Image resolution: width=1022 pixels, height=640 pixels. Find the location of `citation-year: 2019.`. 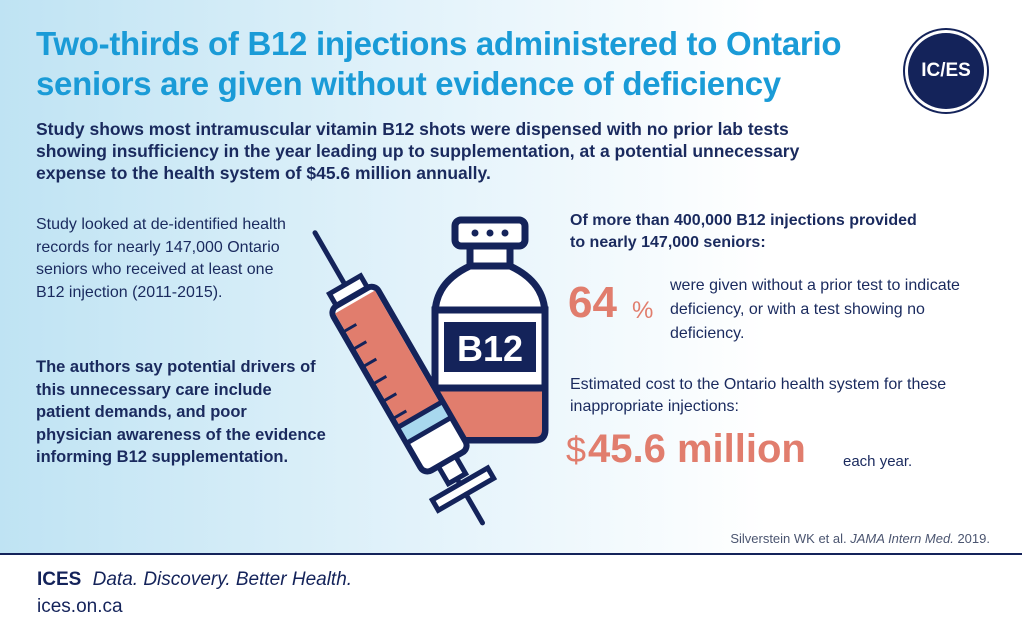

citation-year: 2019. is located at coordinates (973, 538).